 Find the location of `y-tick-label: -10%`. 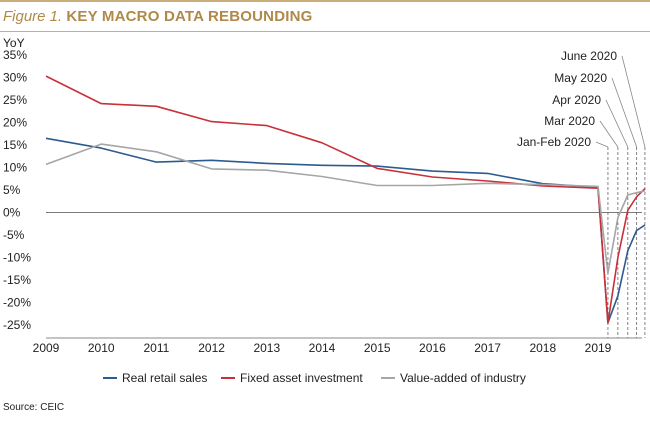

y-tick-label: -10% is located at coordinates (17, 258).